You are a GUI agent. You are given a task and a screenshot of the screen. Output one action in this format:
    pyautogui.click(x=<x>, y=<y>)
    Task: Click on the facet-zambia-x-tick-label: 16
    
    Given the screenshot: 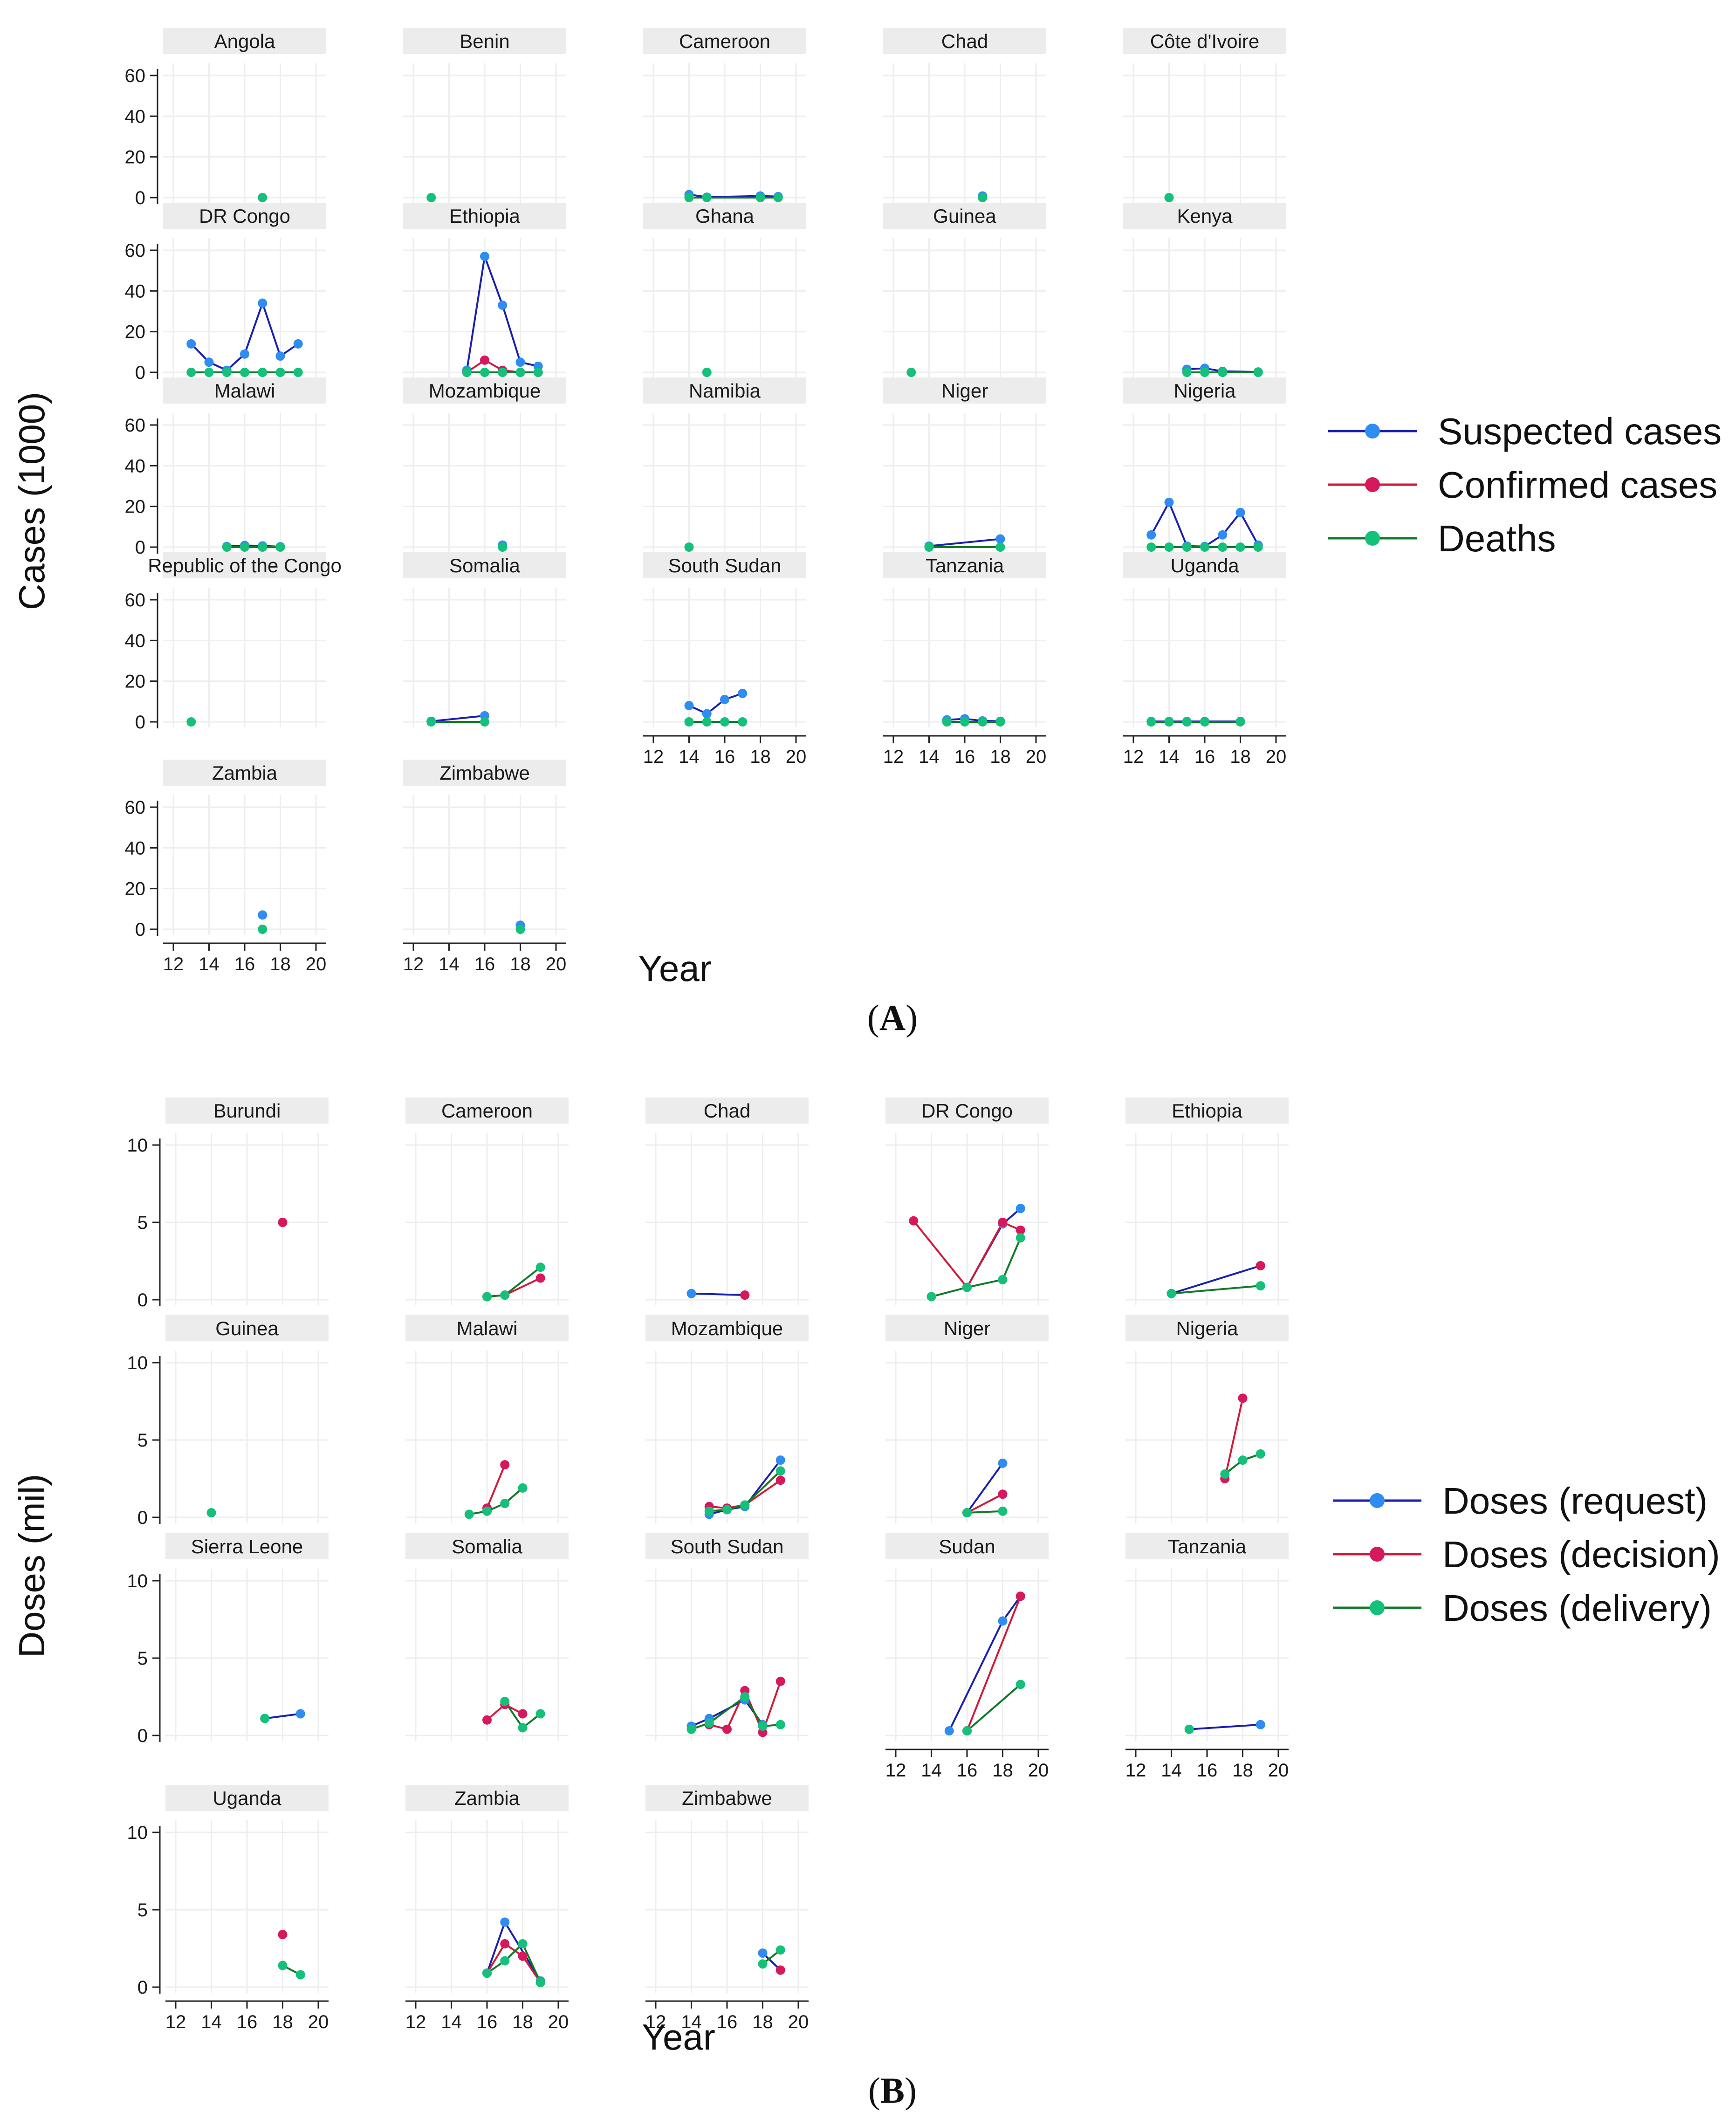 What is the action you would take?
    pyautogui.click(x=244, y=964)
    